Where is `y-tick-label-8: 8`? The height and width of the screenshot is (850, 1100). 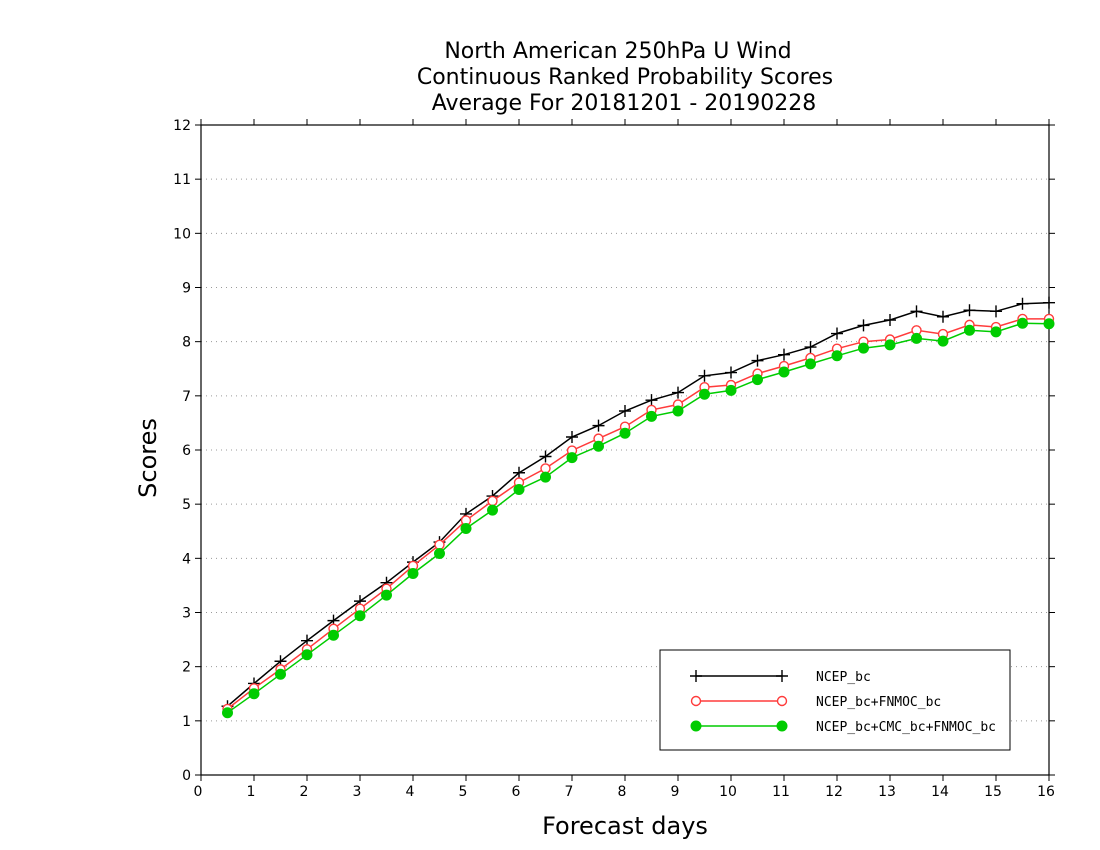 y-tick-label-8: 8 is located at coordinates (186, 343).